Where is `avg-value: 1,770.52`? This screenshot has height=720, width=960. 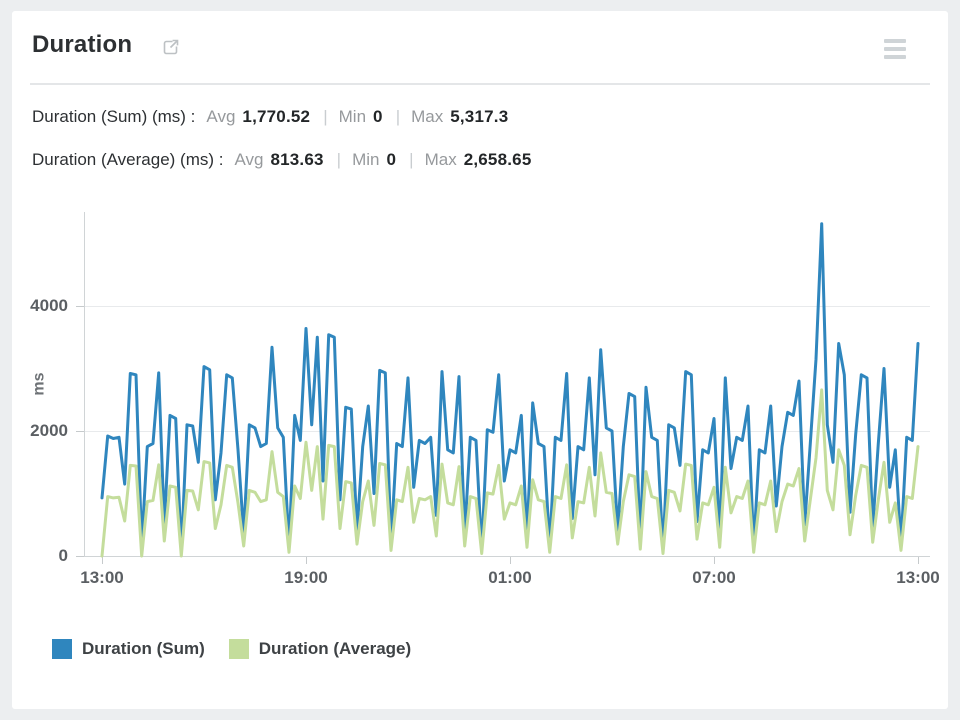
avg-value: 1,770.52 is located at coordinates (276, 116).